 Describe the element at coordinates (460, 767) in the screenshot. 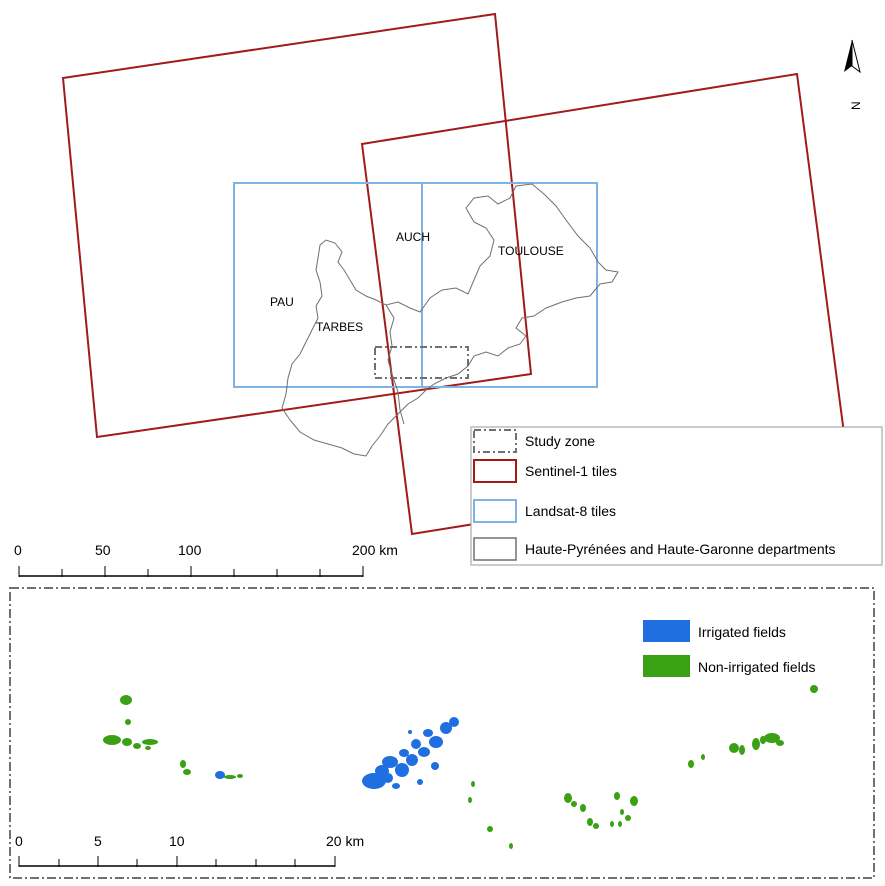

I see `non-irrigated-fields` at that location.